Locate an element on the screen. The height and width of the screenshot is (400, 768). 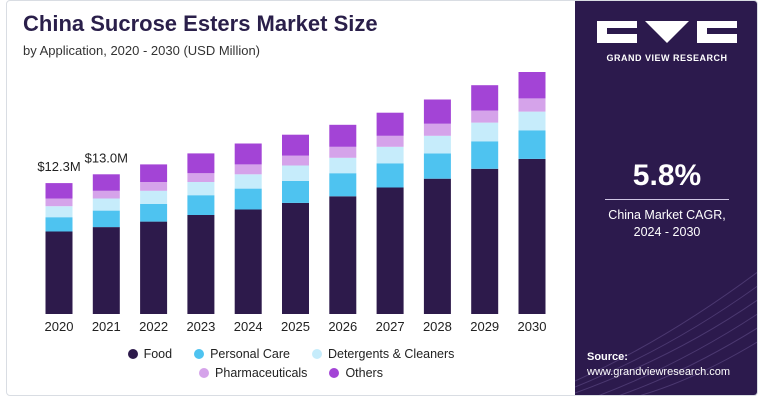
x-tick-label-2022: 2022 is located at coordinates (153, 326).